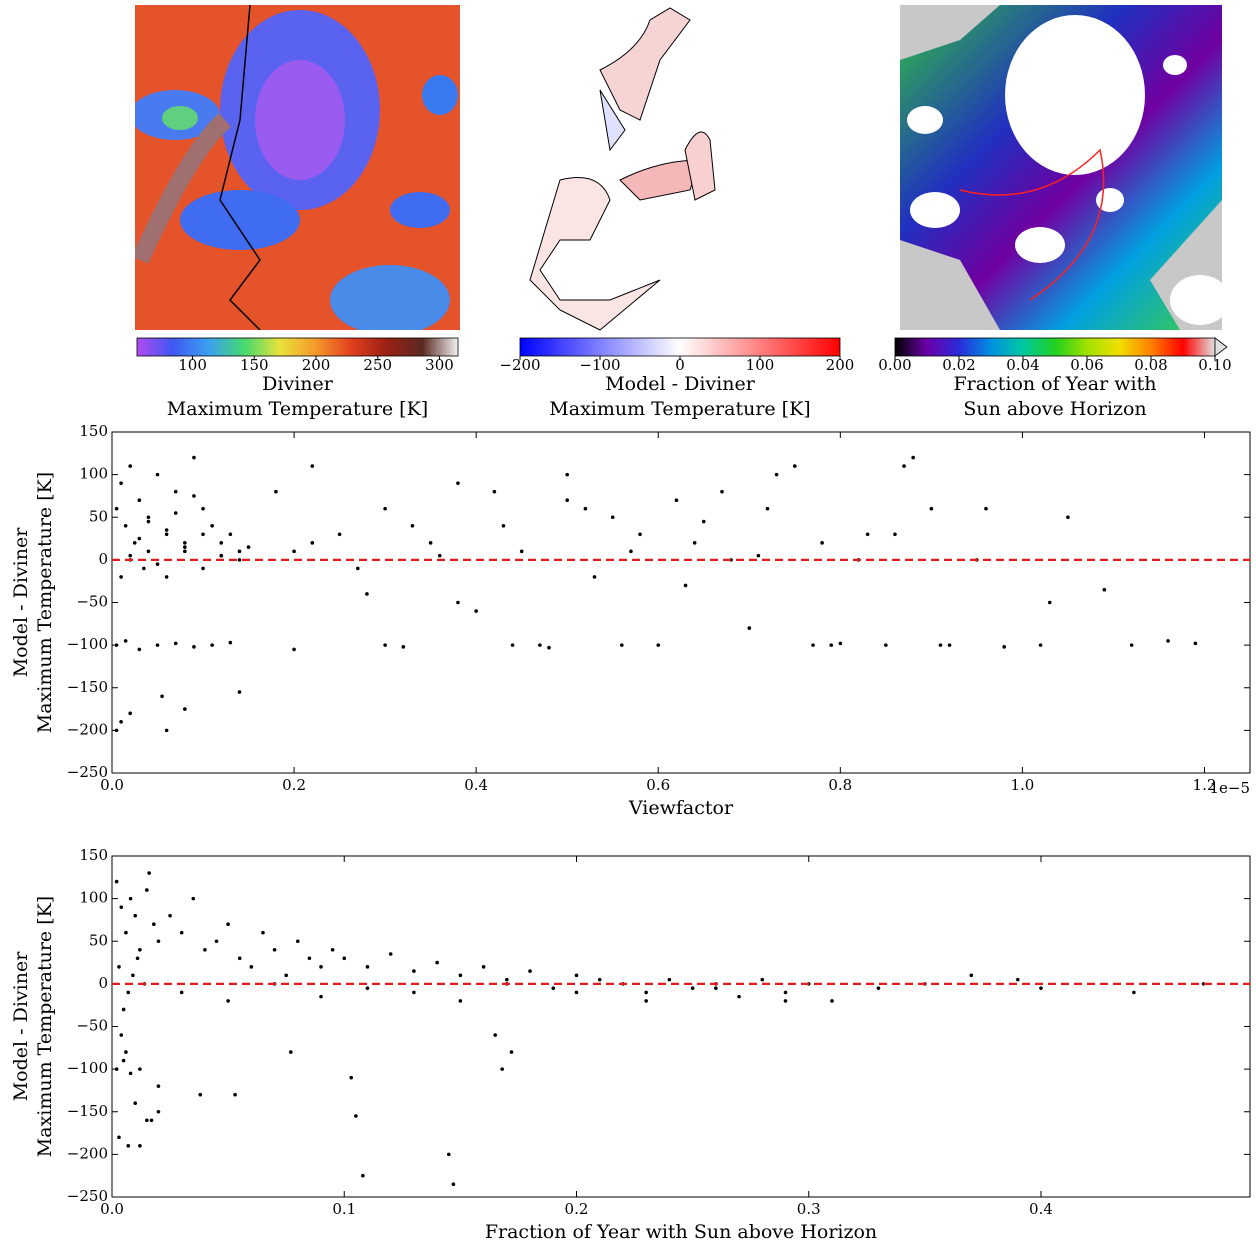 This screenshot has width=1256, height=1247. What do you see at coordinates (1022, 785) in the screenshot?
I see `x-tick-label: 1.0` at bounding box center [1022, 785].